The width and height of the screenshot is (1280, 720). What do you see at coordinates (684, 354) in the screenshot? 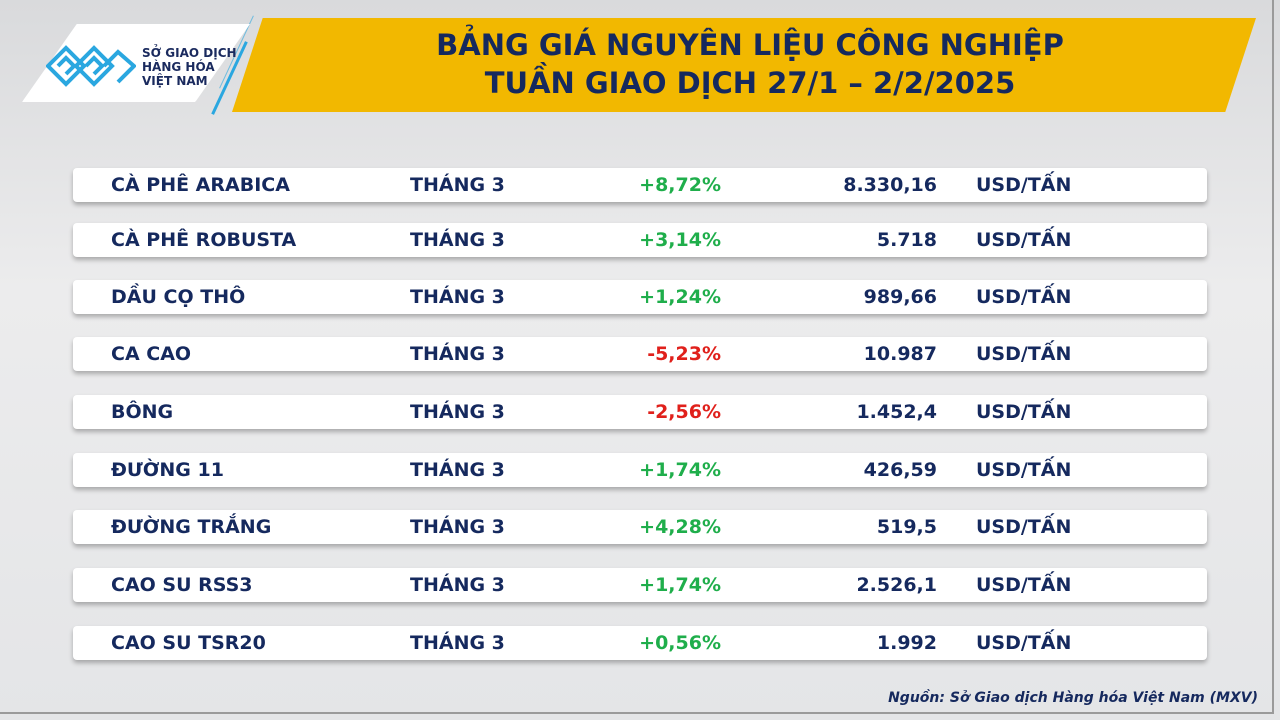
I see `weekly-change: -5,23%` at bounding box center [684, 354].